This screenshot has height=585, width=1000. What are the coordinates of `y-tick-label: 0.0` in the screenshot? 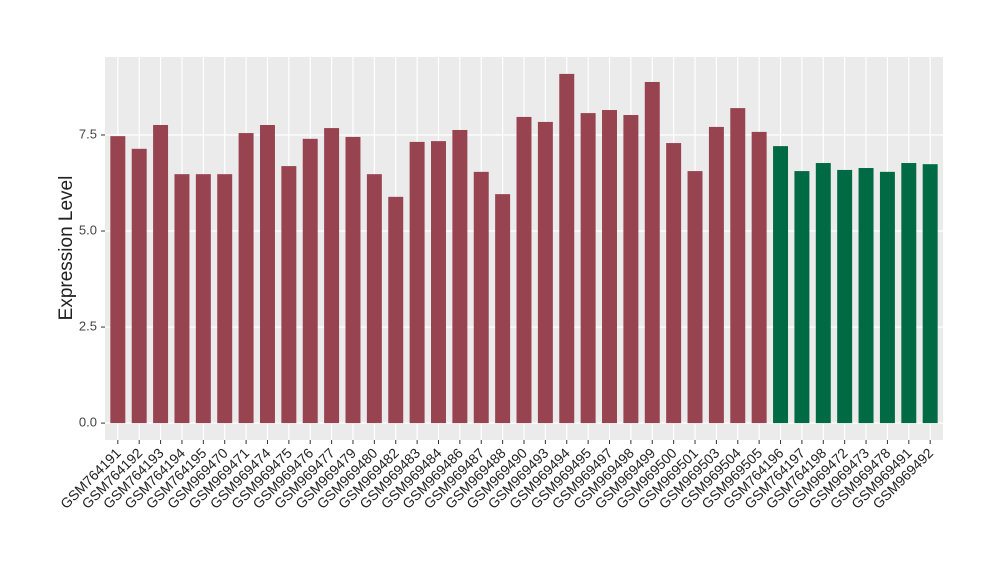 It's located at (88, 422).